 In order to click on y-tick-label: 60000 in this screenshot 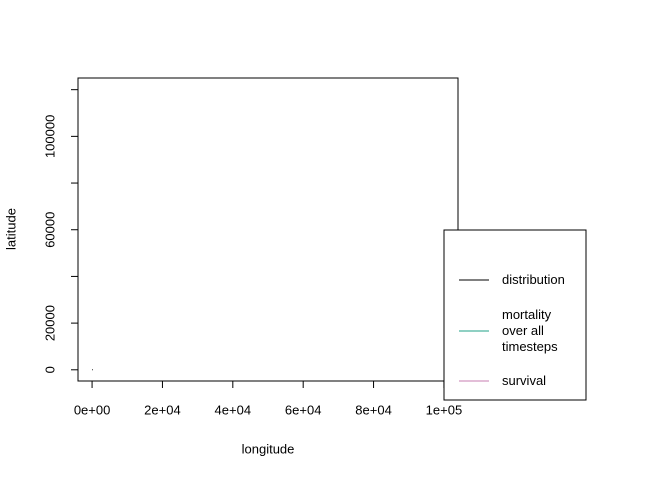, I will do `click(49, 230)`.